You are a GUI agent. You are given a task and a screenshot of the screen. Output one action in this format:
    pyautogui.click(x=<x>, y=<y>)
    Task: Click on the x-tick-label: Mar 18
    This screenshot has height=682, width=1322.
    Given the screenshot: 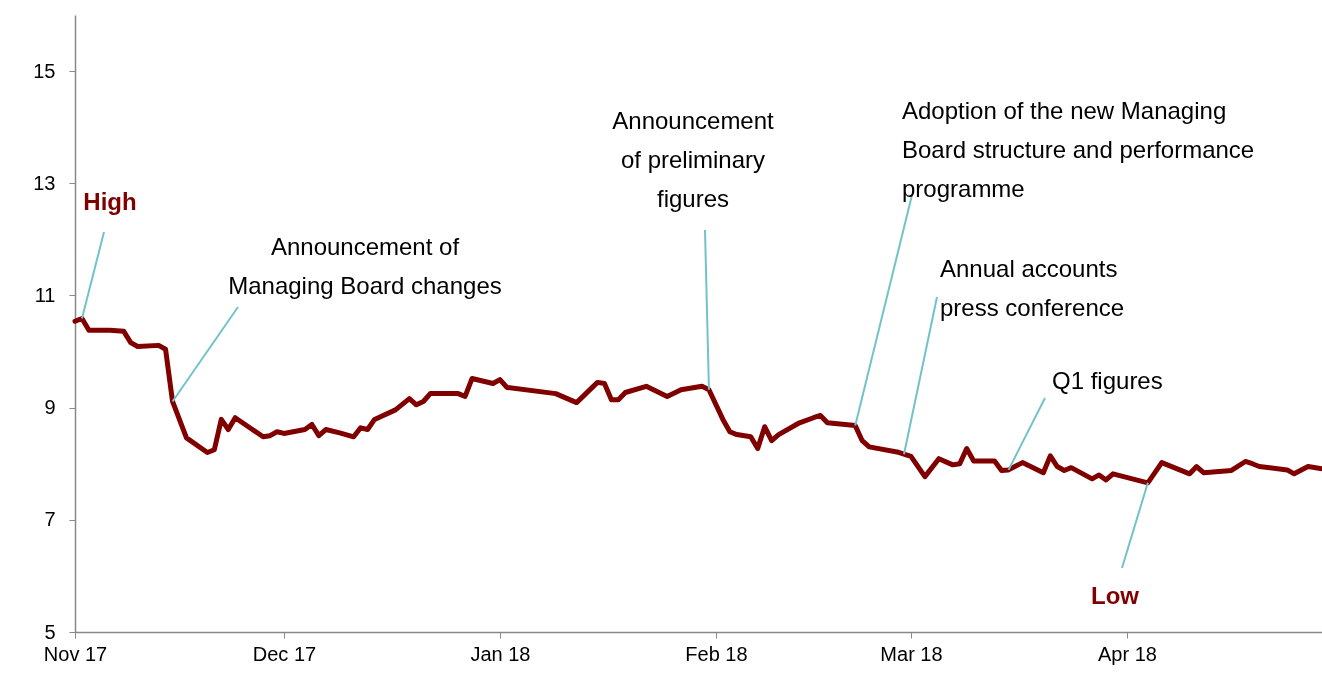 What is the action you would take?
    pyautogui.click(x=911, y=653)
    